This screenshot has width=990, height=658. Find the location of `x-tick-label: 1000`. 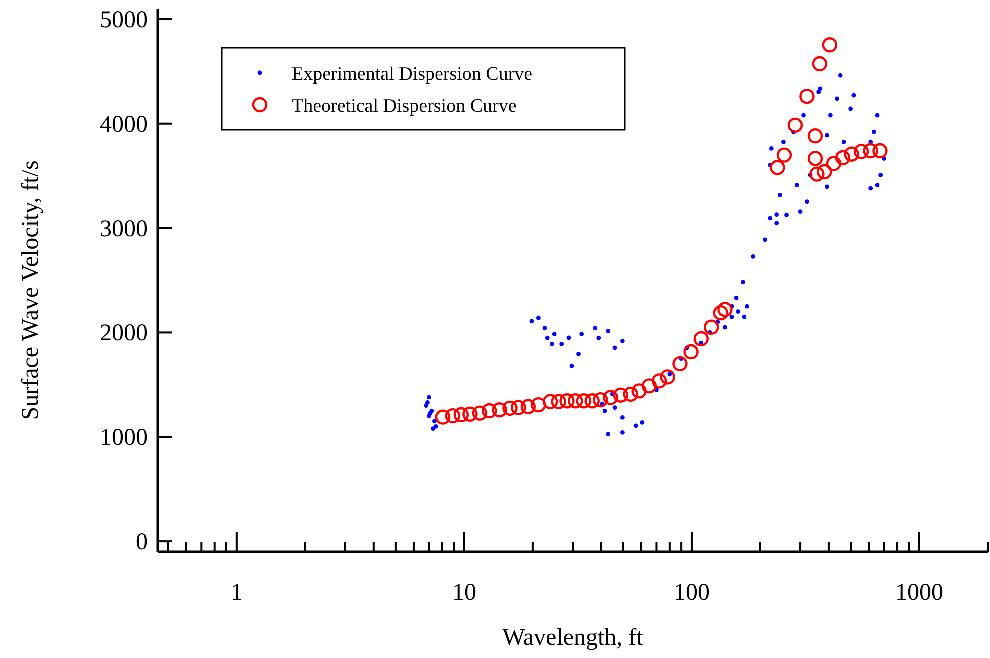

x-tick-label: 1000 is located at coordinates (920, 593).